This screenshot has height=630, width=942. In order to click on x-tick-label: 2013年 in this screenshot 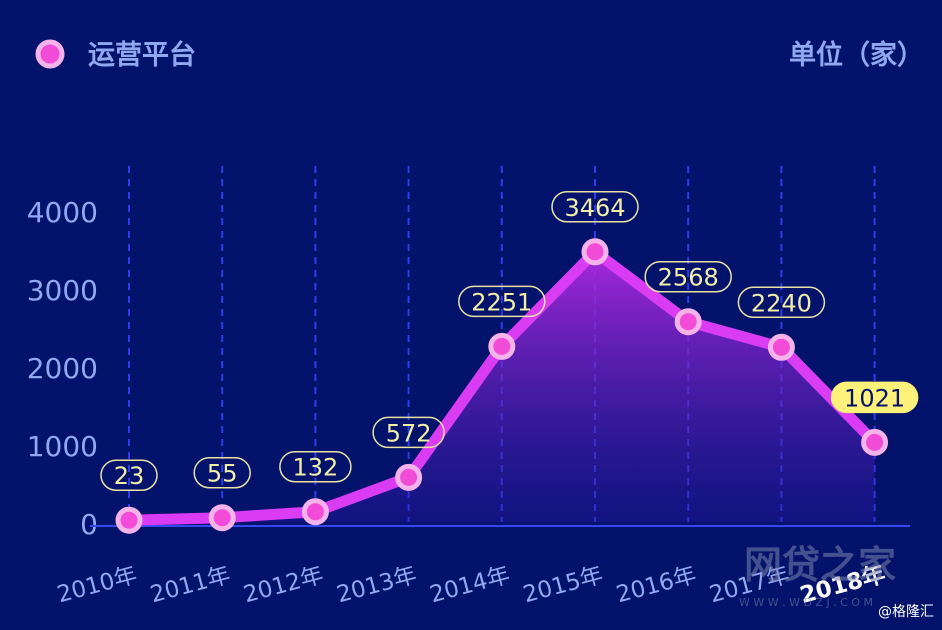, I will do `click(376, 585)`.